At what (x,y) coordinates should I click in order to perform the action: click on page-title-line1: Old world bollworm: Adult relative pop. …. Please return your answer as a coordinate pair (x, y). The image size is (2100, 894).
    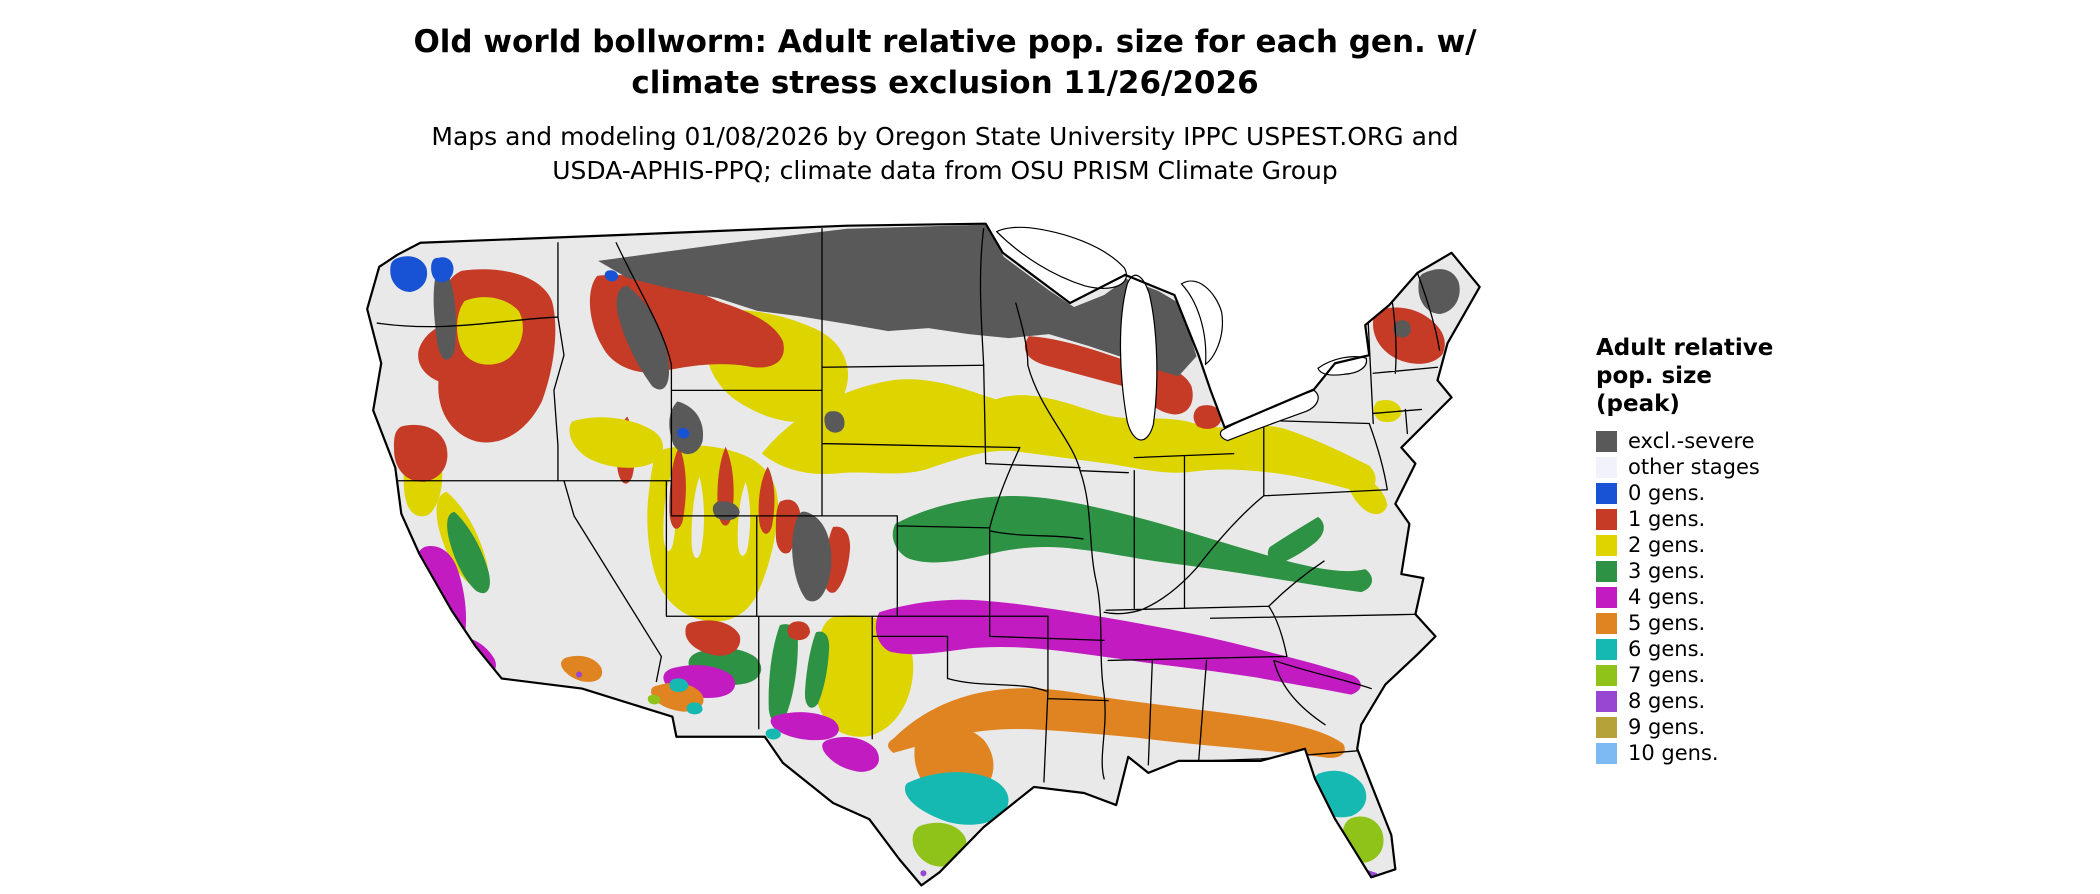
    Looking at the image, I should click on (945, 42).